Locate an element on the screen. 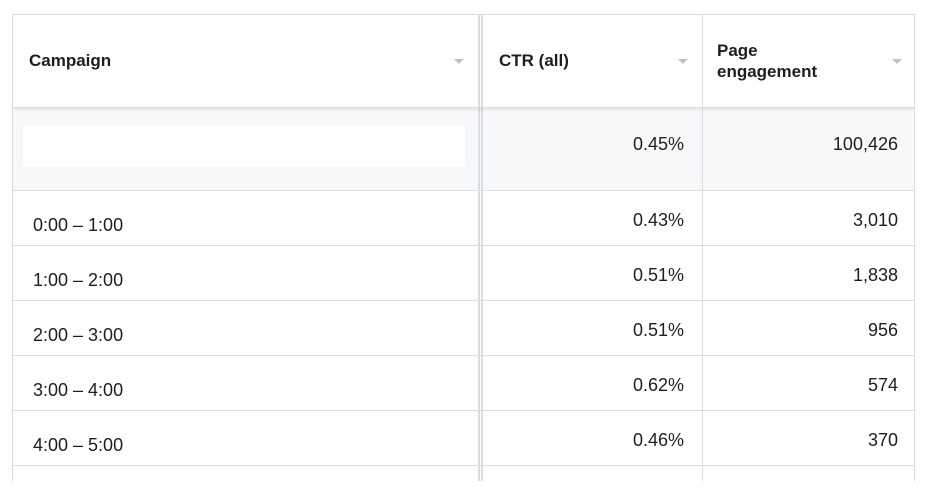 This screenshot has width=930, height=501. table-cell: 0.46% is located at coordinates (593, 438).